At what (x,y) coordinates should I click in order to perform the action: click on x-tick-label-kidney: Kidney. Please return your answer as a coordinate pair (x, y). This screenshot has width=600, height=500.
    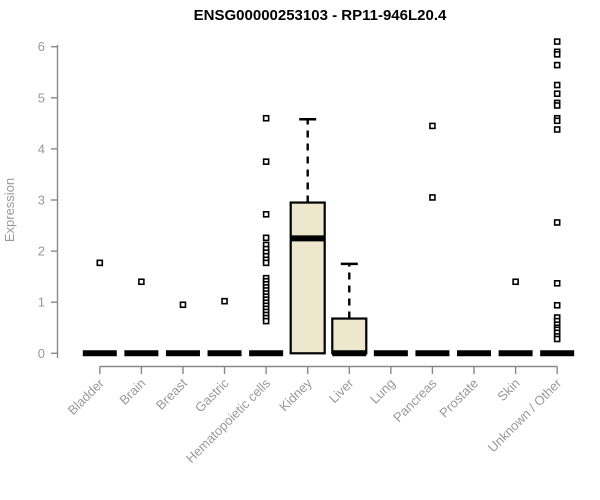
    Looking at the image, I should click on (295, 394).